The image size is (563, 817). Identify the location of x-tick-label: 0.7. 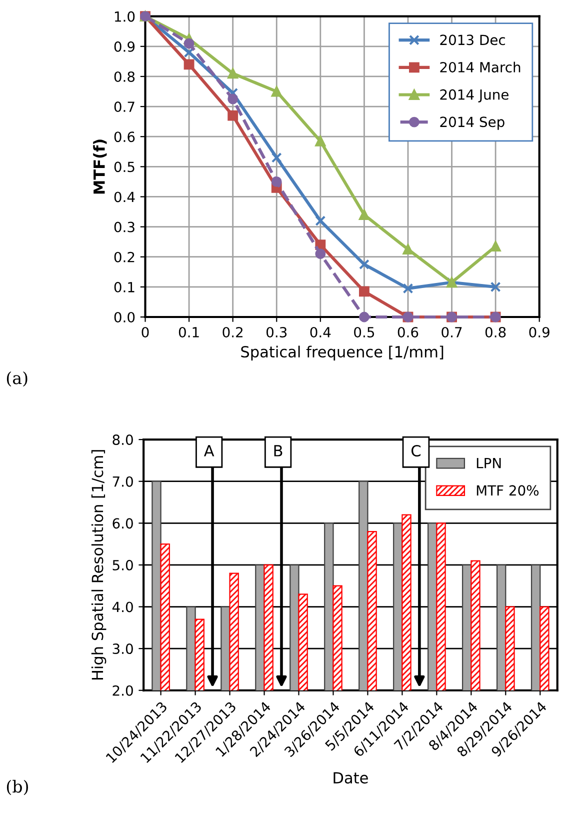
(452, 332).